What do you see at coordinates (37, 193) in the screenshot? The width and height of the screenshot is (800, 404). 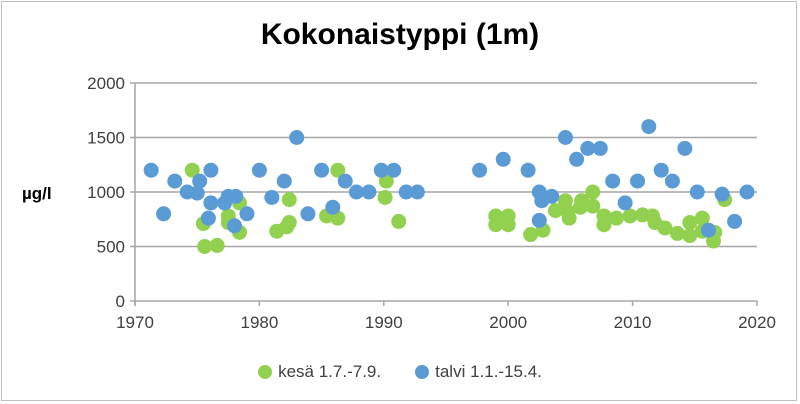 I see `y-axis-label: µg/l` at bounding box center [37, 193].